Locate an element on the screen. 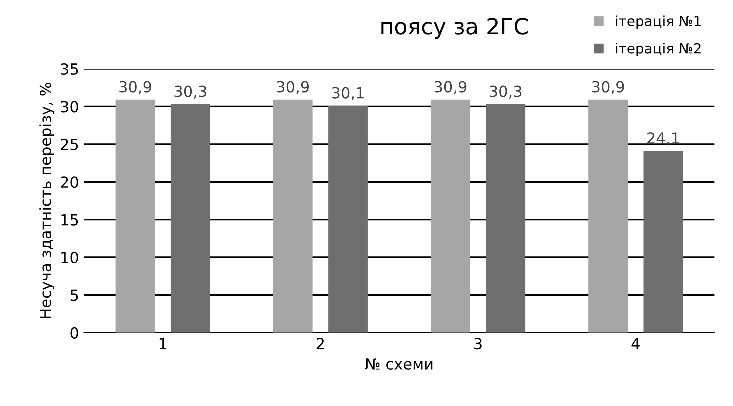 This screenshot has height=406, width=733. chart-title: поясу за 2ГС is located at coordinates (455, 29).